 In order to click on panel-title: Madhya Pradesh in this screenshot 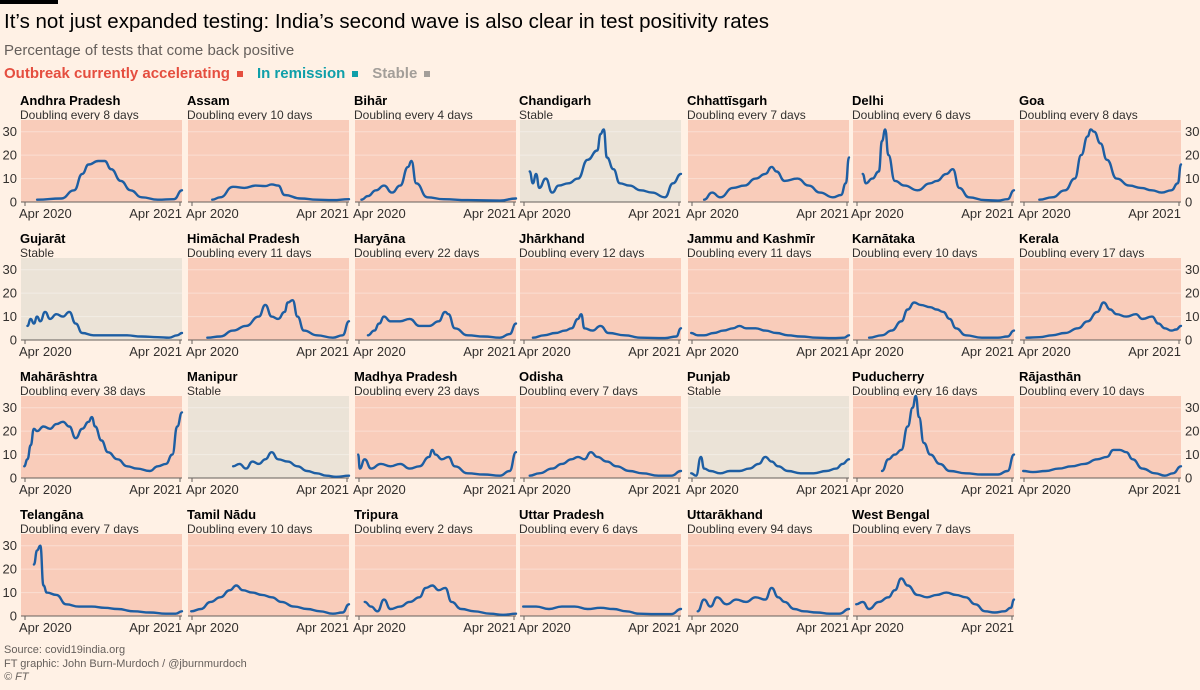, I will do `click(405, 376)`.